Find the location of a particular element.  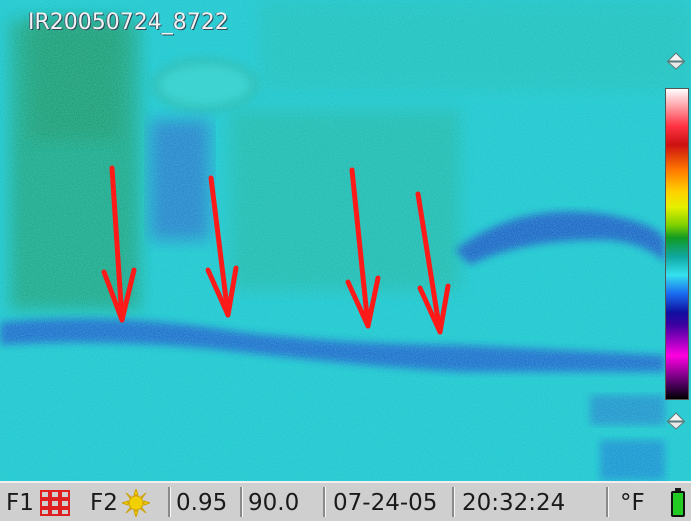

status-bar: F1 F2 0.95 90.0 07-24-05 20:32:24 is located at coordinates (345, 501).